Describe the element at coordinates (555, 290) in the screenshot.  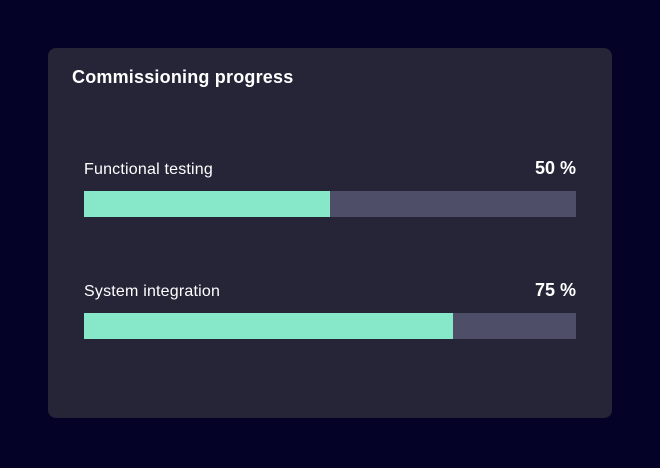
I see `progress-value: 75 %` at that location.